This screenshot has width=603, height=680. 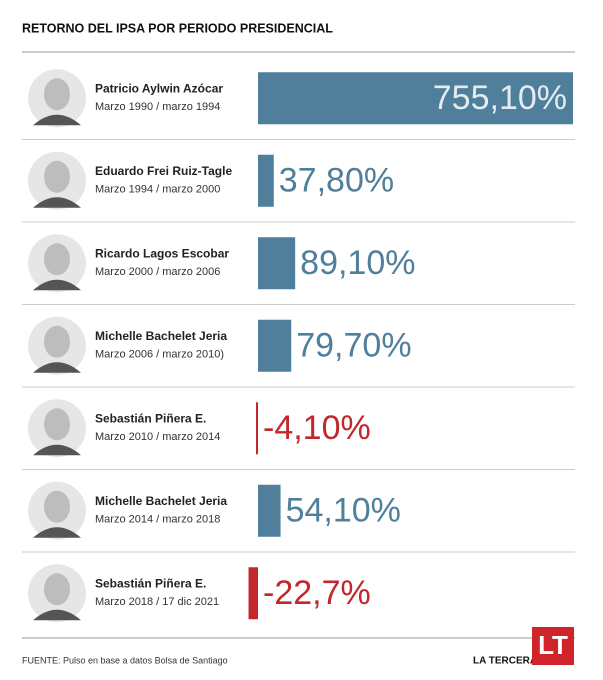 I want to click on period: Marzo 2014 / marzo 2018, so click(x=157, y=520).